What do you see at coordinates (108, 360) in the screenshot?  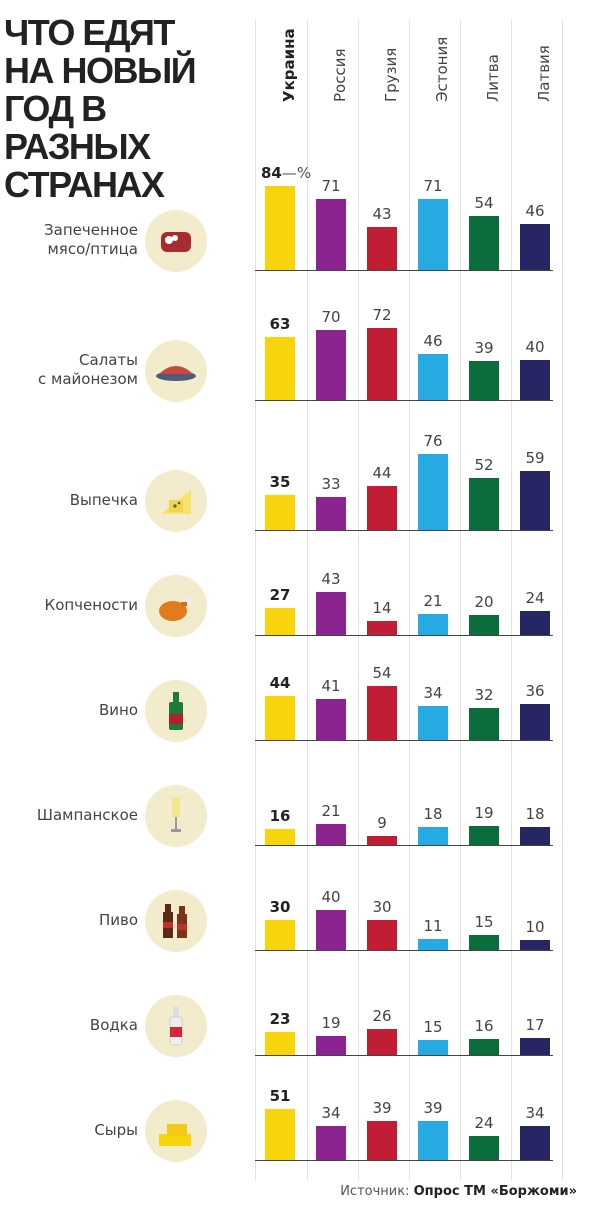 I see `row-label-line: Салаты` at bounding box center [108, 360].